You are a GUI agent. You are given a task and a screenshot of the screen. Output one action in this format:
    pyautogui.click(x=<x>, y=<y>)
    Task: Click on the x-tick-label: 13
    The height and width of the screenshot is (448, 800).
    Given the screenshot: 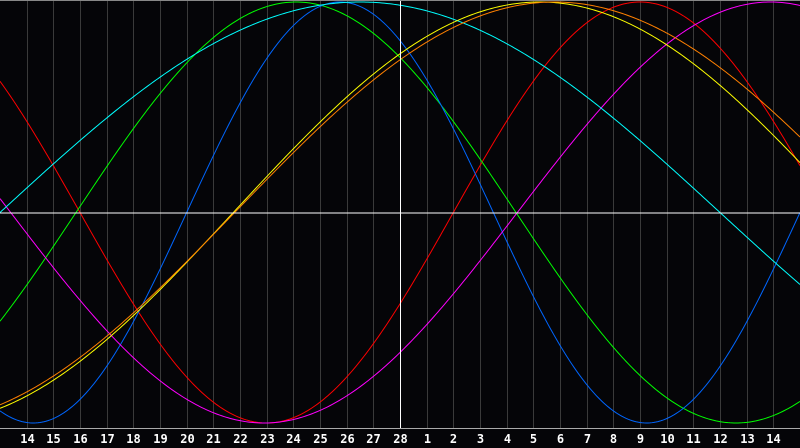 What is the action you would take?
    pyautogui.click(x=747, y=439)
    